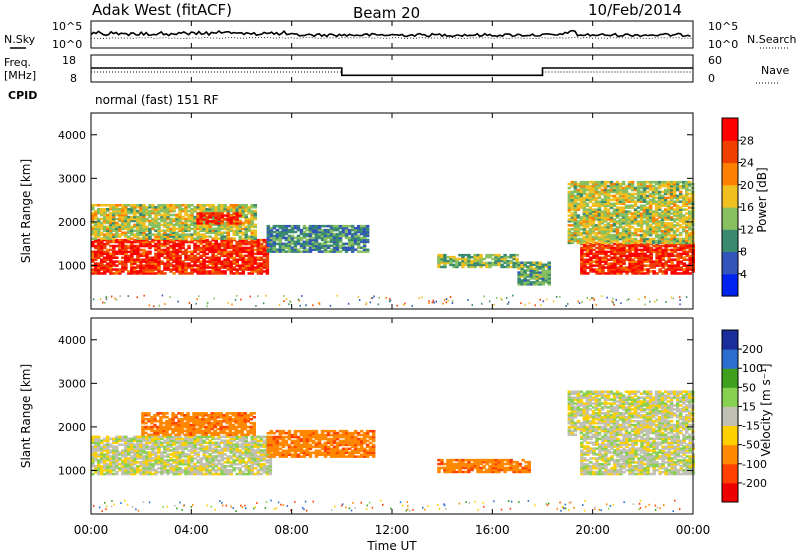  Describe the element at coordinates (772, 39) in the screenshot. I see `nsearch-label: N.Search` at that location.